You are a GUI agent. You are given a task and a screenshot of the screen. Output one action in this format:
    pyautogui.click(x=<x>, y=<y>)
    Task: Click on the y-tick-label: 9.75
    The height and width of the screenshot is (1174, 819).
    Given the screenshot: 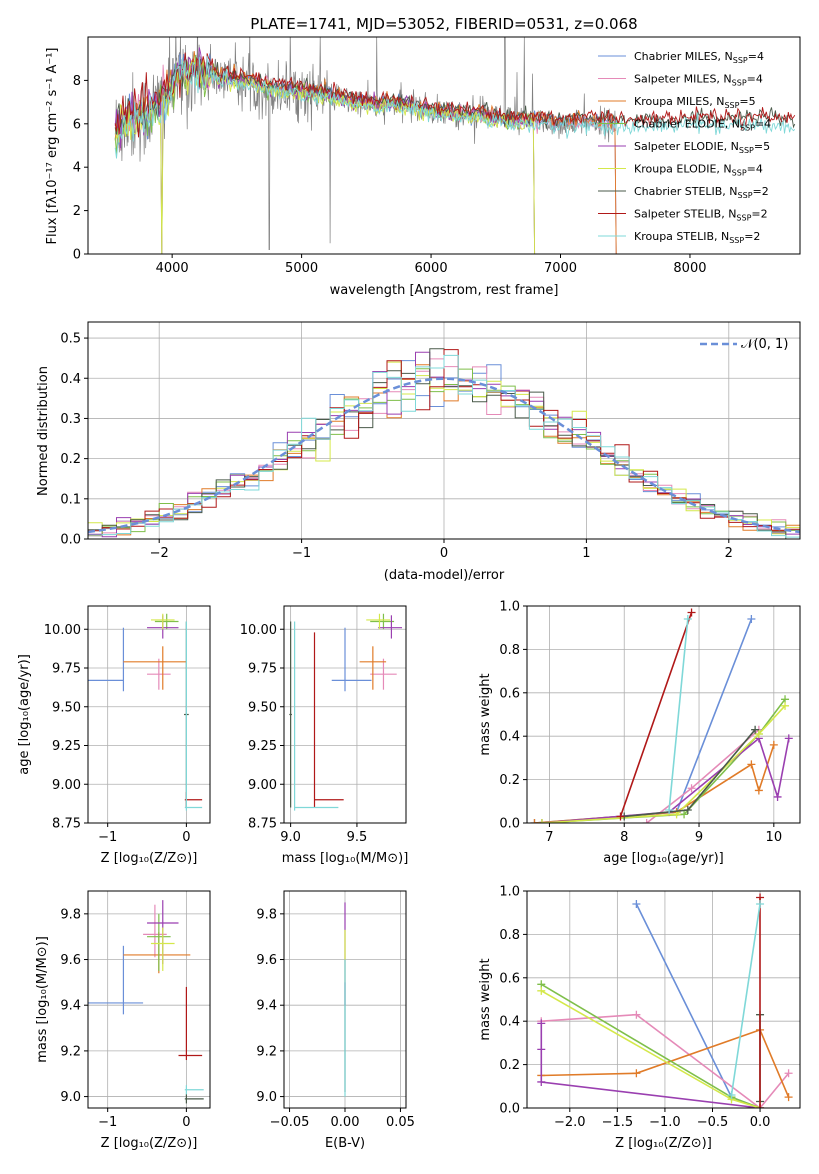 What is the action you would take?
    pyautogui.click(x=66, y=669)
    